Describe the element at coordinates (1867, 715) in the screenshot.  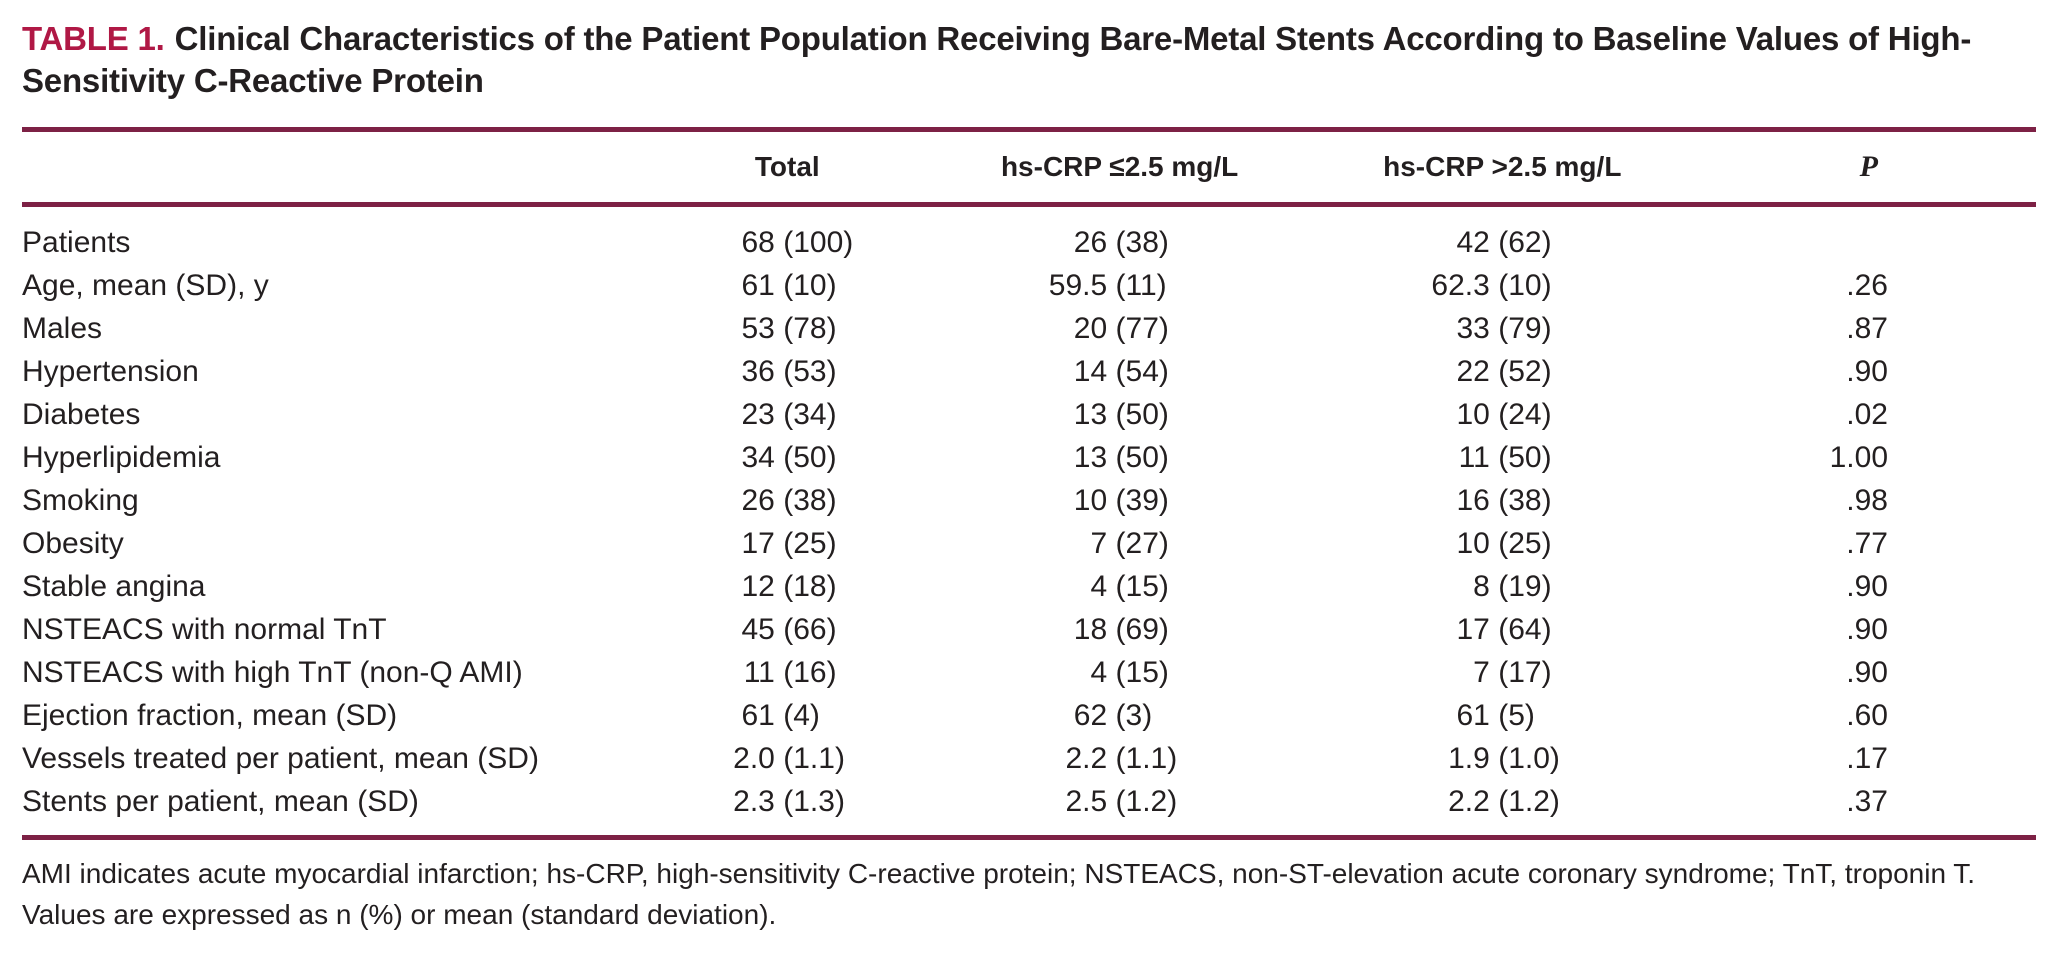
I see `cell-p-value: .60` at that location.